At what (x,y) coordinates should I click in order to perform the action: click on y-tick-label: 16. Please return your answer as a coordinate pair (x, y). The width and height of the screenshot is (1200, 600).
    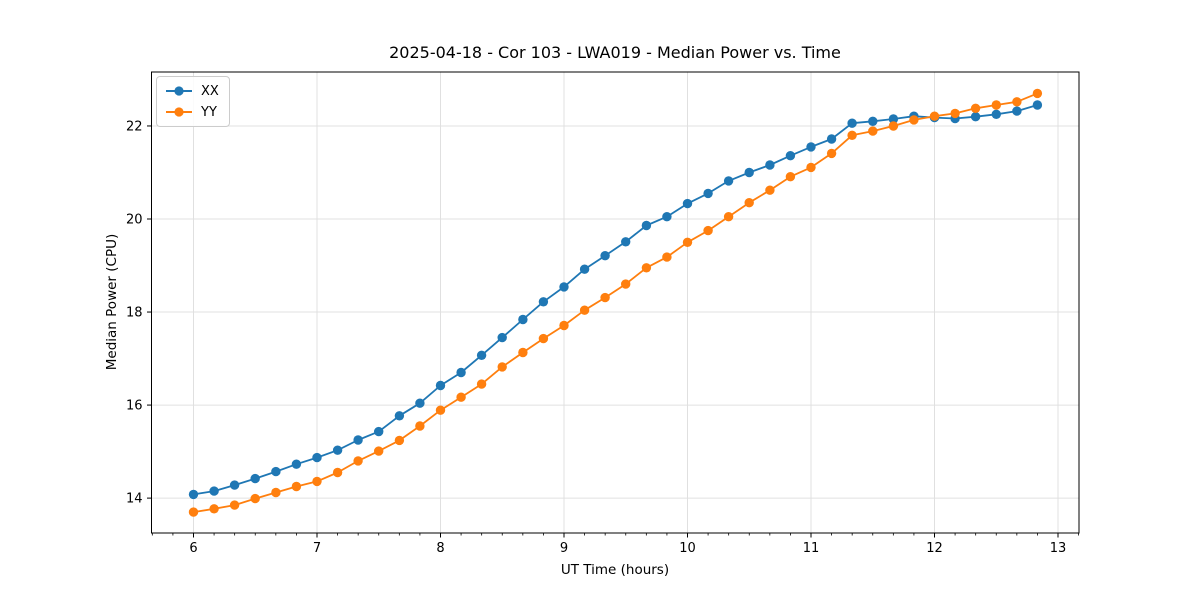
    Looking at the image, I should click on (134, 406).